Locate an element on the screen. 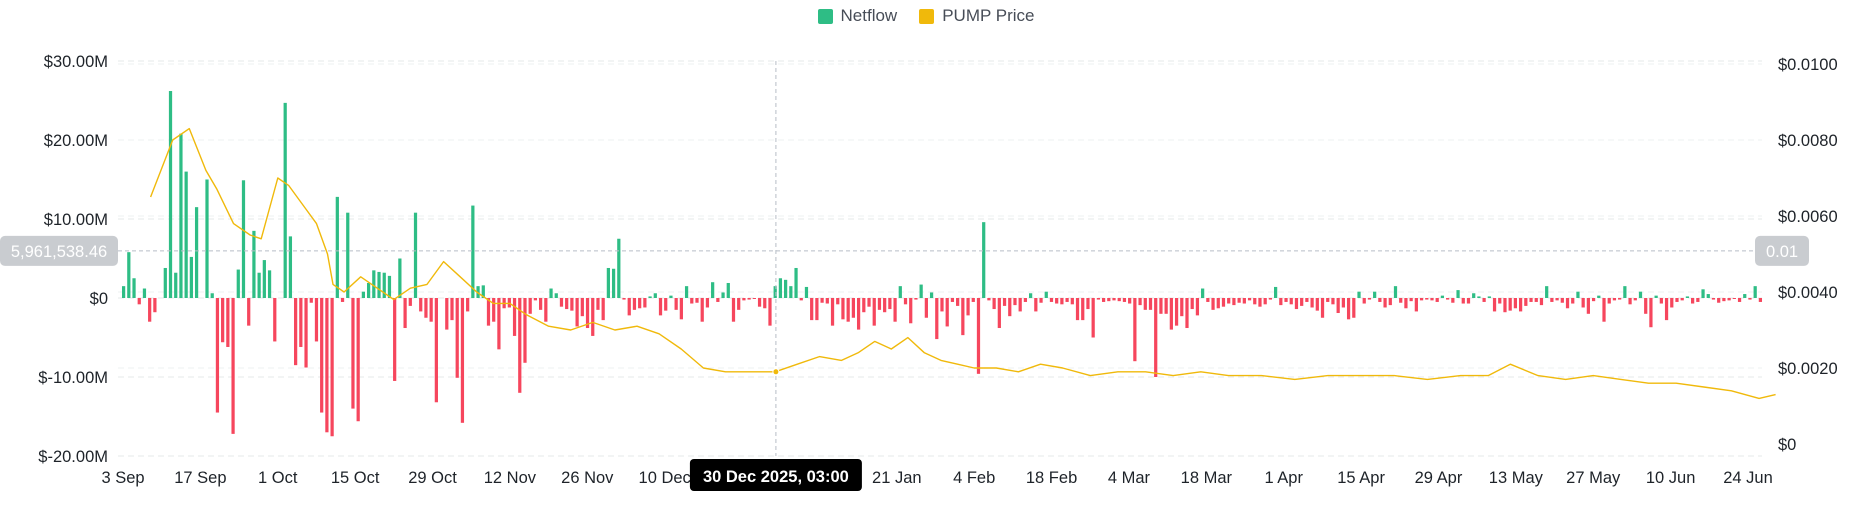 The image size is (1852, 525). legend-pump-price: PUMP Price is located at coordinates (976, 16).